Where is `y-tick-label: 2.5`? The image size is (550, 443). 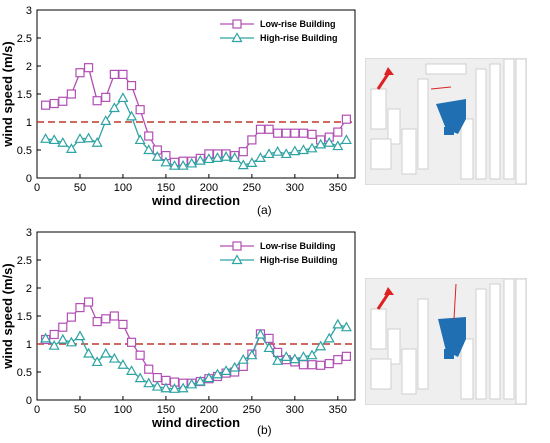
y-tick-label: 2.5 is located at coordinates (24, 39).